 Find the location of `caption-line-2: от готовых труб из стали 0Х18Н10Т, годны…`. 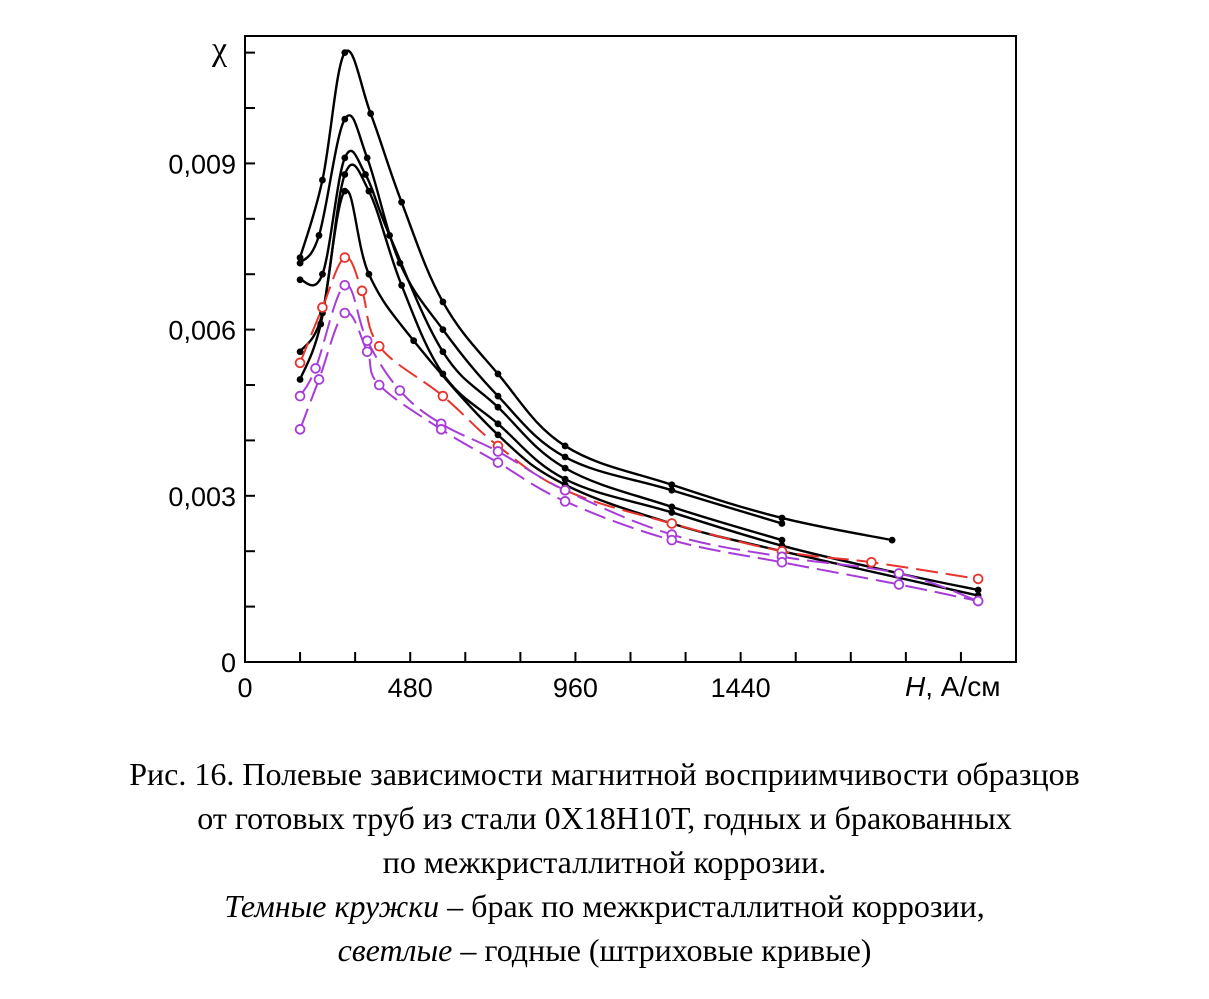

caption-line-2: от готовых труб из стали 0Х18Н10Т, годны… is located at coordinates (604, 818).